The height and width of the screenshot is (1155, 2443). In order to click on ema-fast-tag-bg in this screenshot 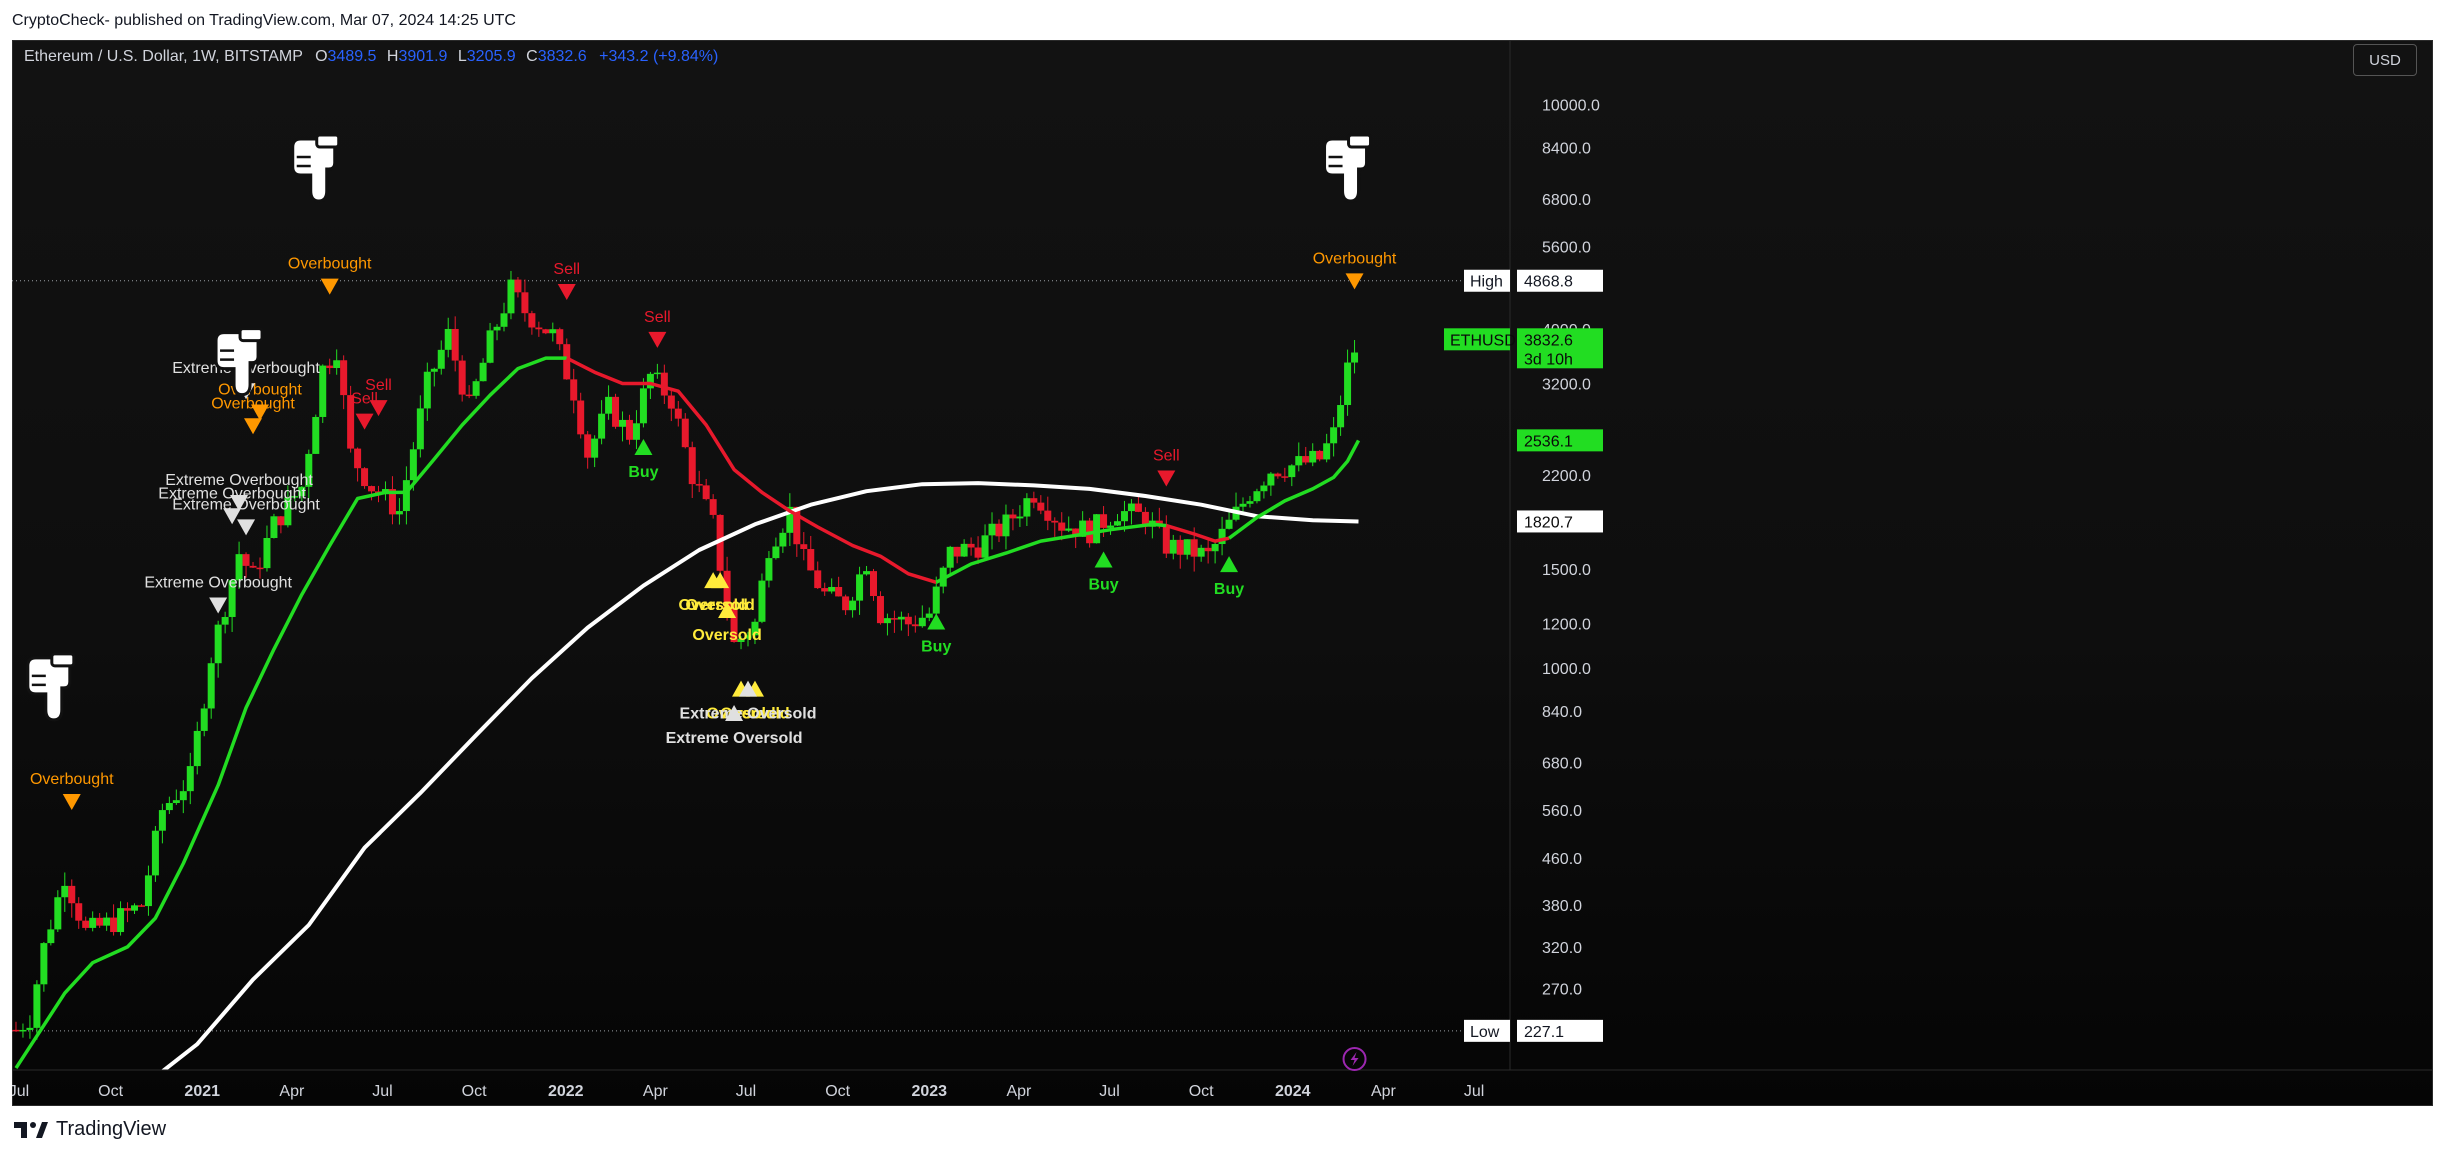, I will do `click(1560, 440)`.